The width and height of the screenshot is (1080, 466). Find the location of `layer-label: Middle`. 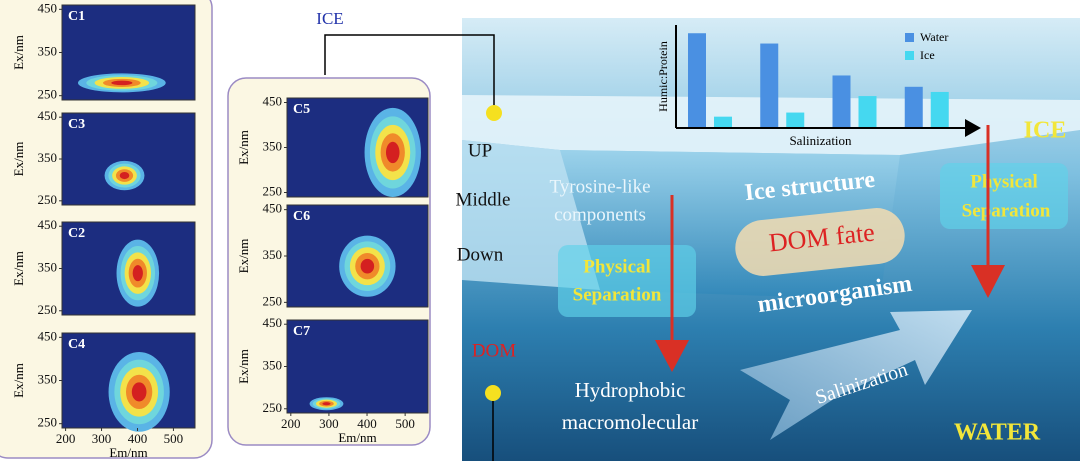

layer-label: Middle is located at coordinates (483, 199).